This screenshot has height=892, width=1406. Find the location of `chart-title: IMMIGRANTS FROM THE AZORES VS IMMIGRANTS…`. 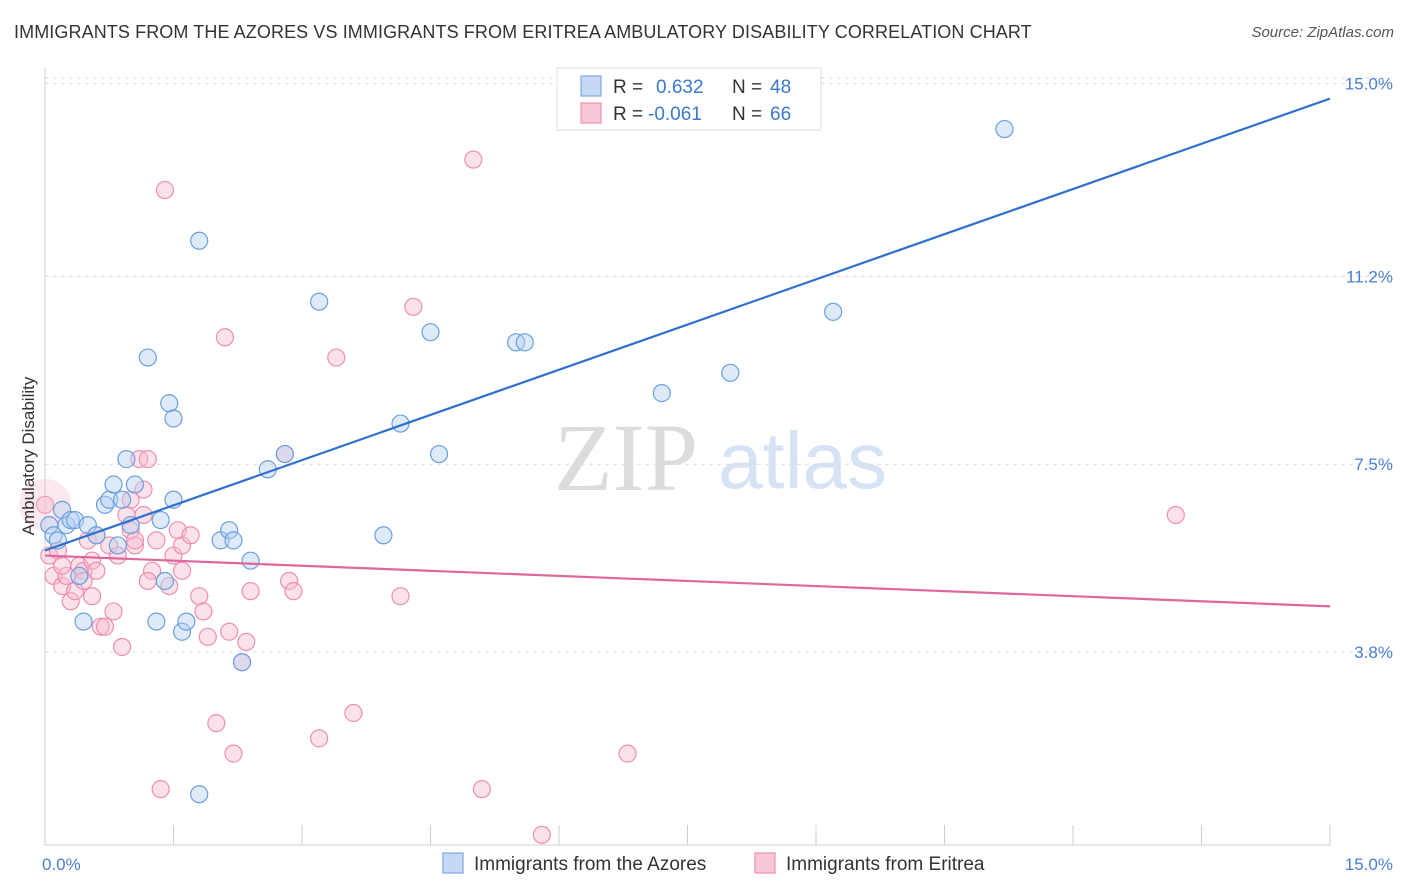

chart-title: IMMIGRANTS FROM THE AZORES VS IMMIGRANTS… is located at coordinates (523, 32).